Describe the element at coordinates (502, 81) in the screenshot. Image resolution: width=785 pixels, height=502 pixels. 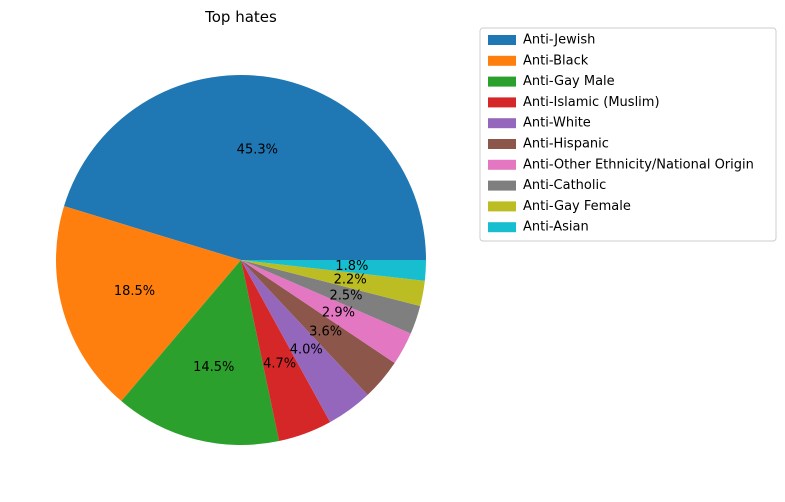
I see `legend-swatch-anti-gay-male` at that location.